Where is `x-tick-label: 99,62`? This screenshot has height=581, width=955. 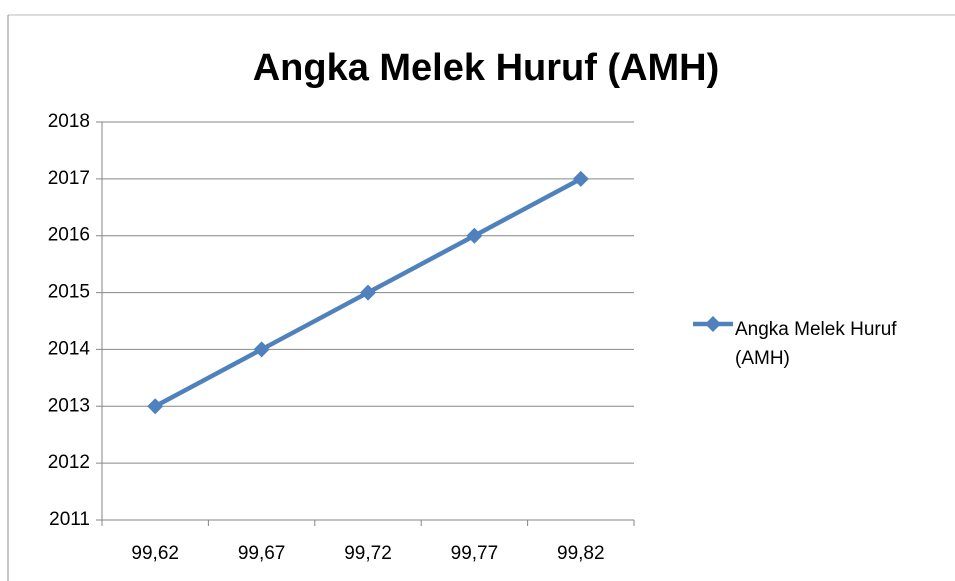
x-tick-label: 99,62 is located at coordinates (155, 553).